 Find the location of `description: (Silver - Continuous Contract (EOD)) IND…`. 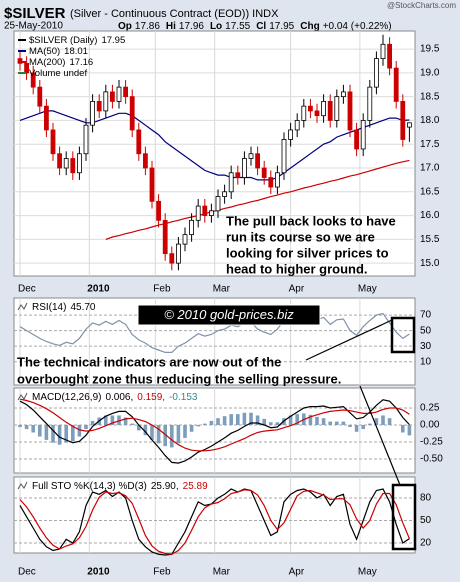

description: (Silver - Continuous Contract (EOD)) IND… is located at coordinates (174, 14).